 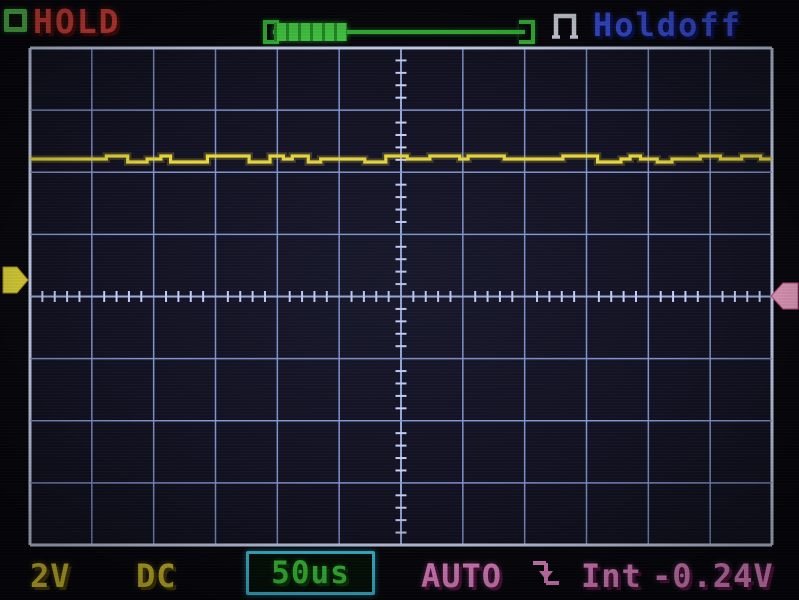 What do you see at coordinates (399, 573) in the screenshot?
I see `bottom-bar: 2V DC 50us AUTO Int -0.24V` at bounding box center [399, 573].